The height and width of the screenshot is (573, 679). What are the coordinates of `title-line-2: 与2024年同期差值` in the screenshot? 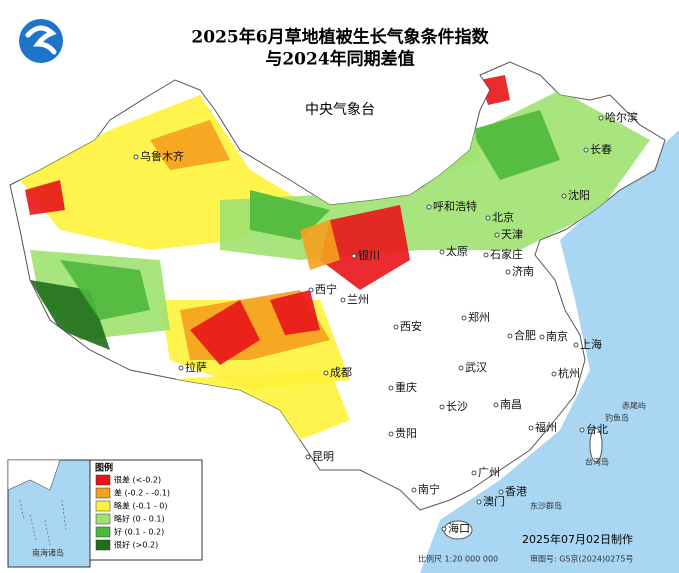 It's located at (339, 59).